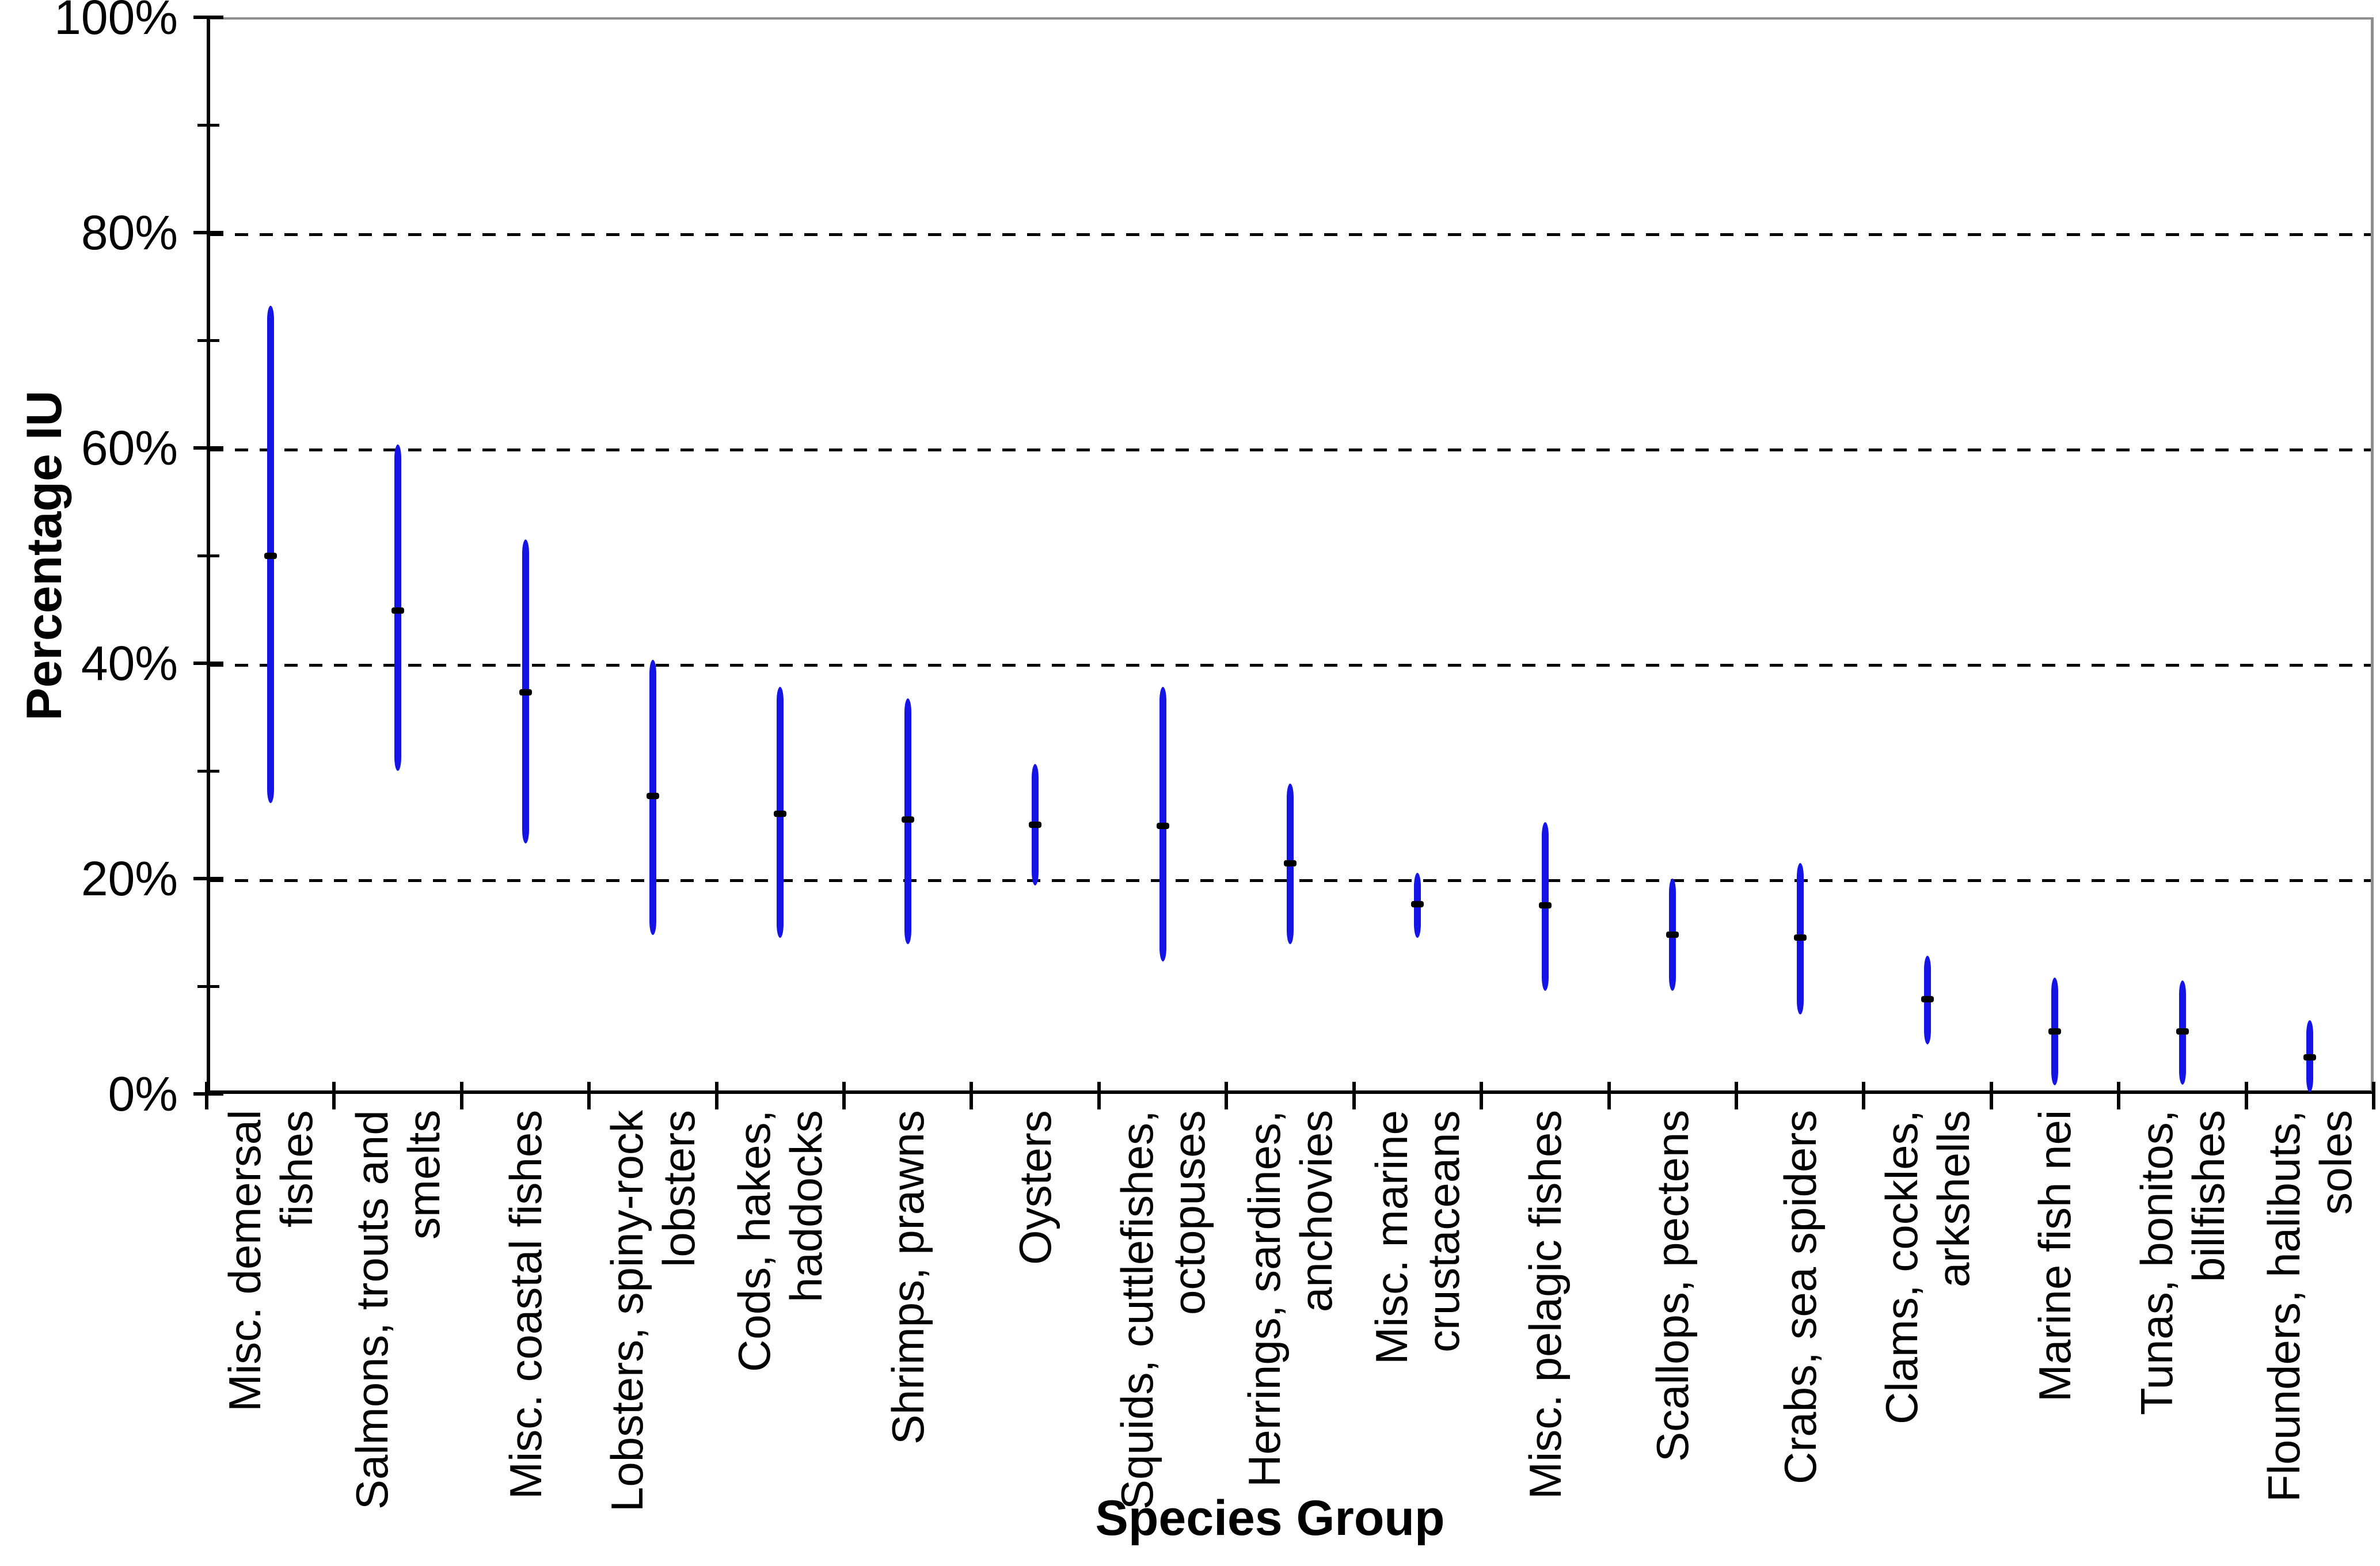 Image resolution: width=2380 pixels, height=1566 pixels. What do you see at coordinates (143, 1094) in the screenshot?
I see `y-tick-label-0: 0%` at bounding box center [143, 1094].